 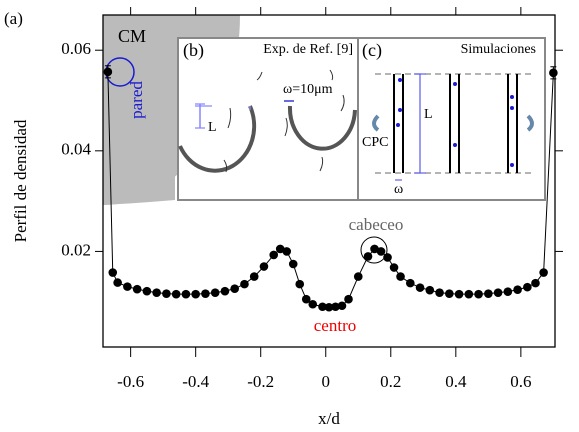 I want to click on swimmers, so click(x=284, y=121).